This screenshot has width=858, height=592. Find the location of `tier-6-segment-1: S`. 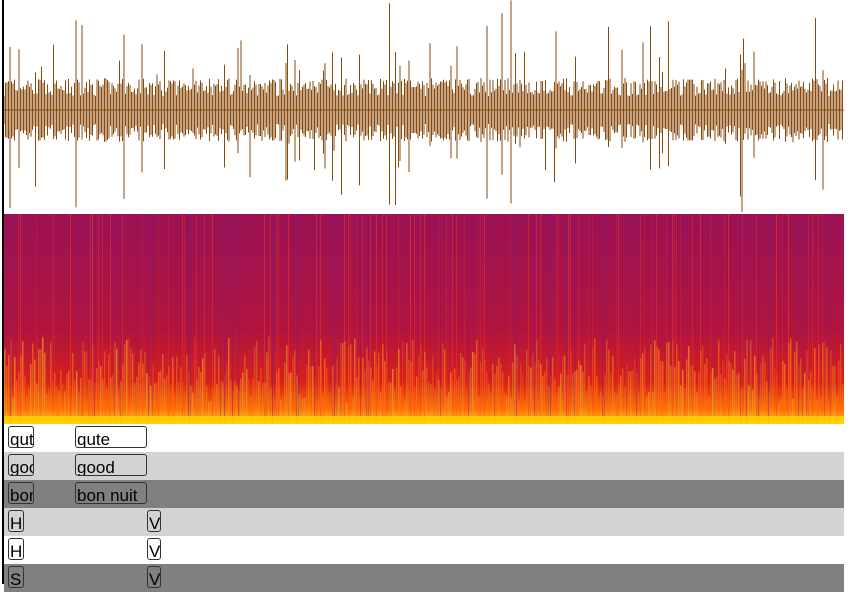

tier-6-segment-1: S is located at coordinates (16, 577).